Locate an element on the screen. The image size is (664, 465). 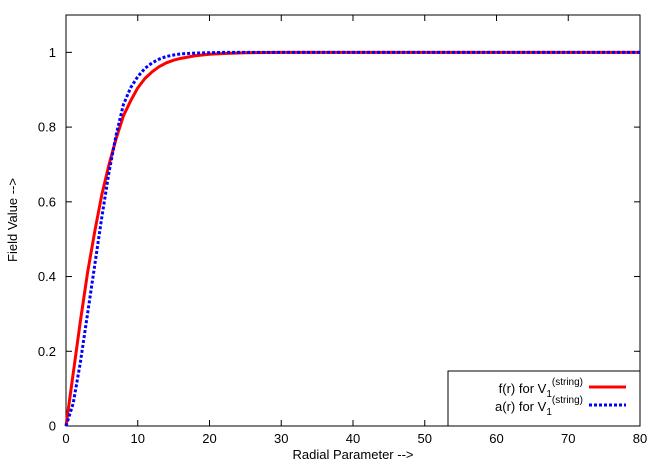
legend: f(r) for V1(string) a(r) for V1(string) is located at coordinates (544, 398).